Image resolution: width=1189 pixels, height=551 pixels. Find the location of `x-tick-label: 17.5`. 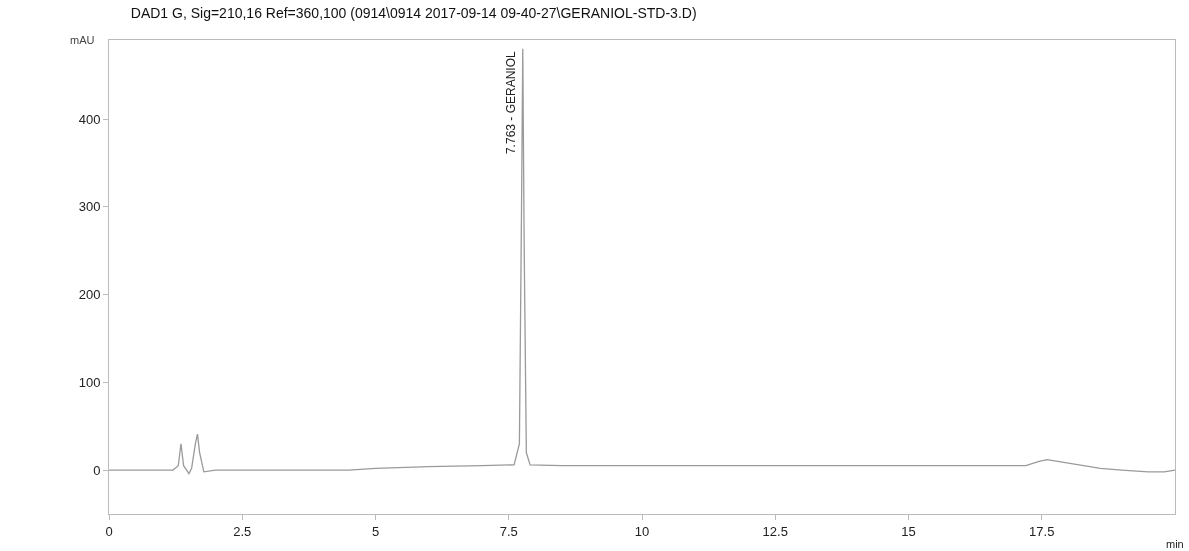

x-tick-label: 17.5 is located at coordinates (1042, 531).